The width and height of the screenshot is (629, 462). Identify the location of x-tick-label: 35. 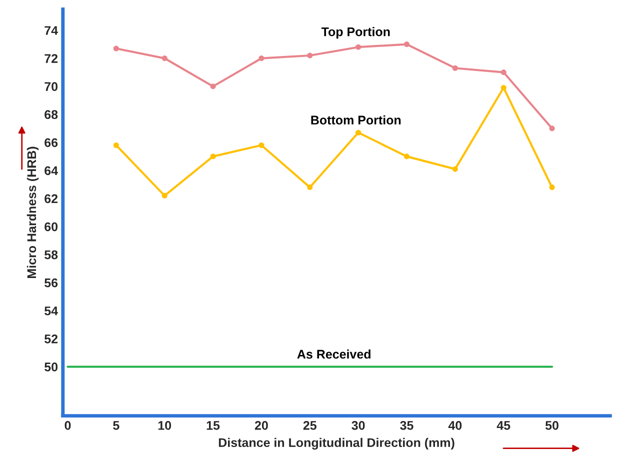
(407, 425).